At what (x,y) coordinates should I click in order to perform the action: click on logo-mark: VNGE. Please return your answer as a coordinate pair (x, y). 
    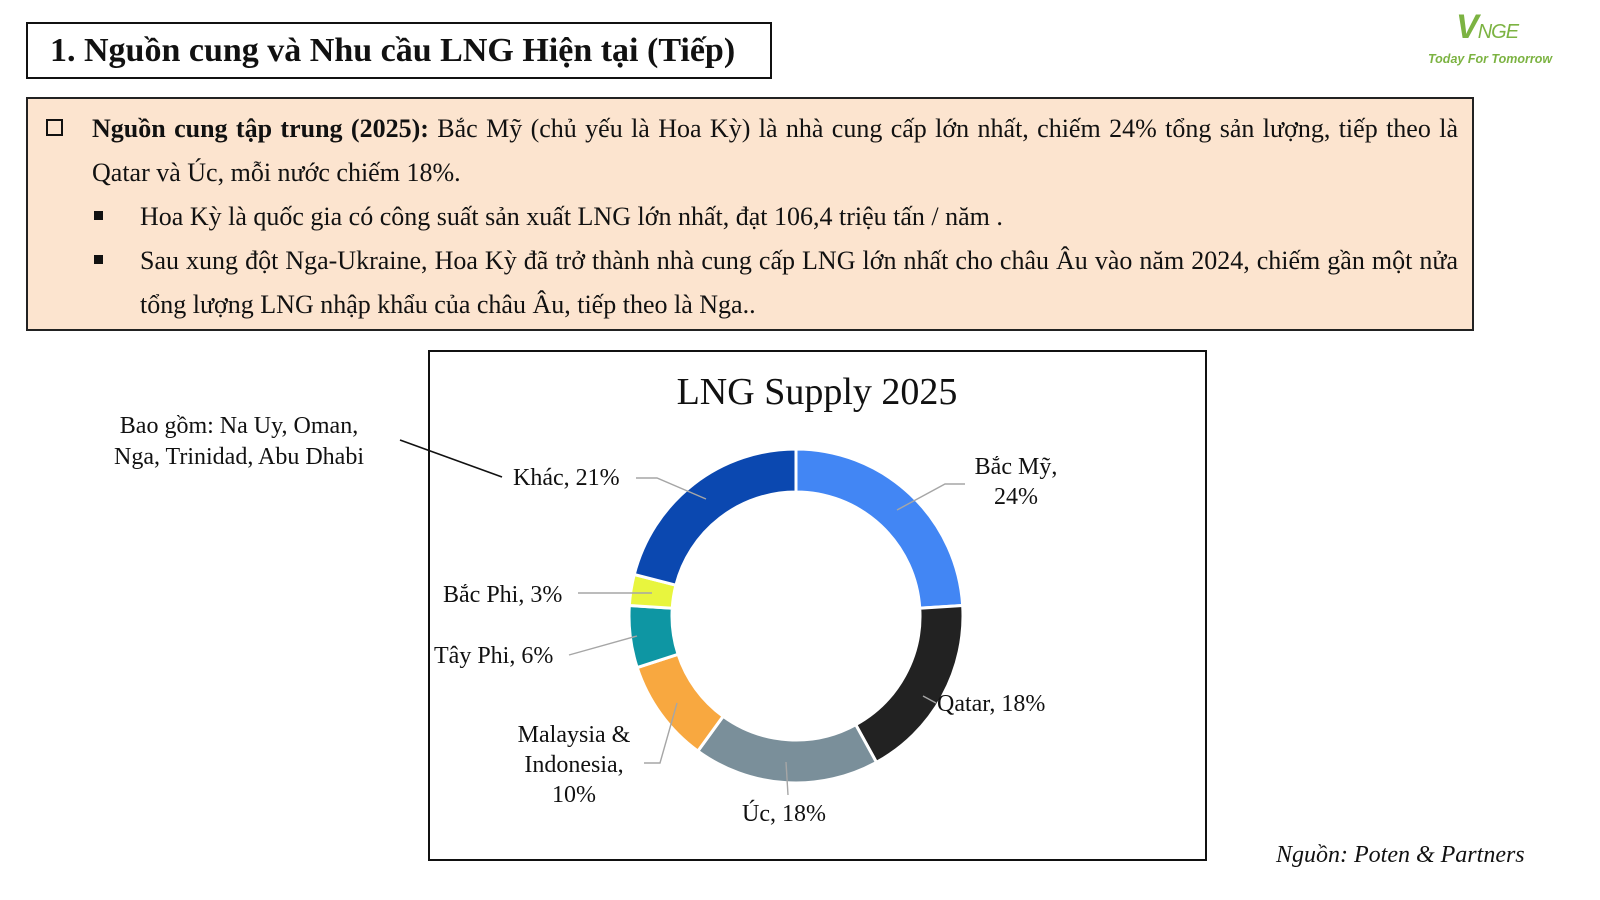
    Looking at the image, I should click on (1487, 27).